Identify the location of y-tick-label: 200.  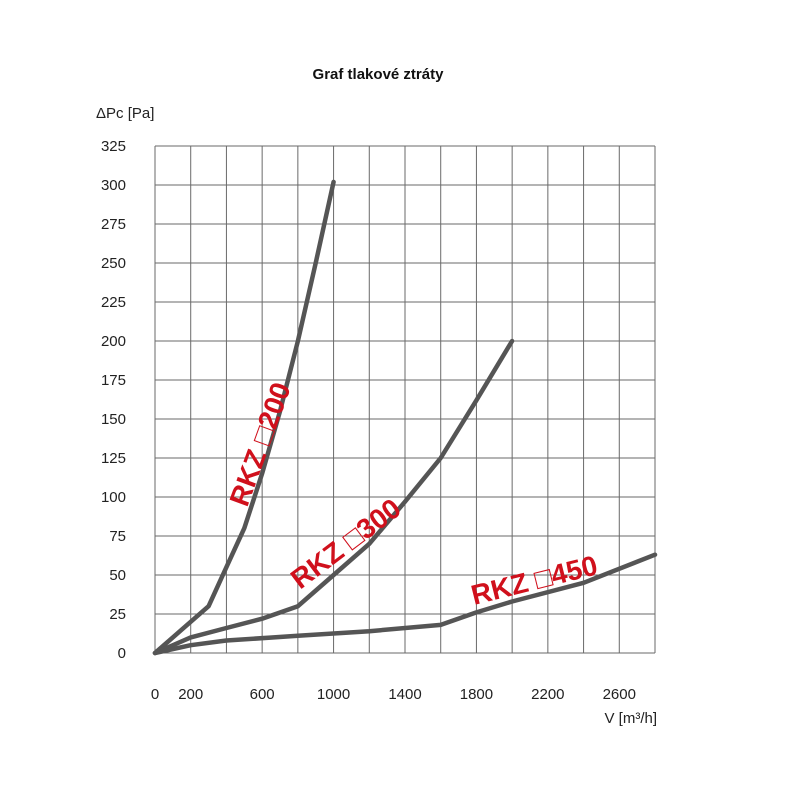
(113, 341).